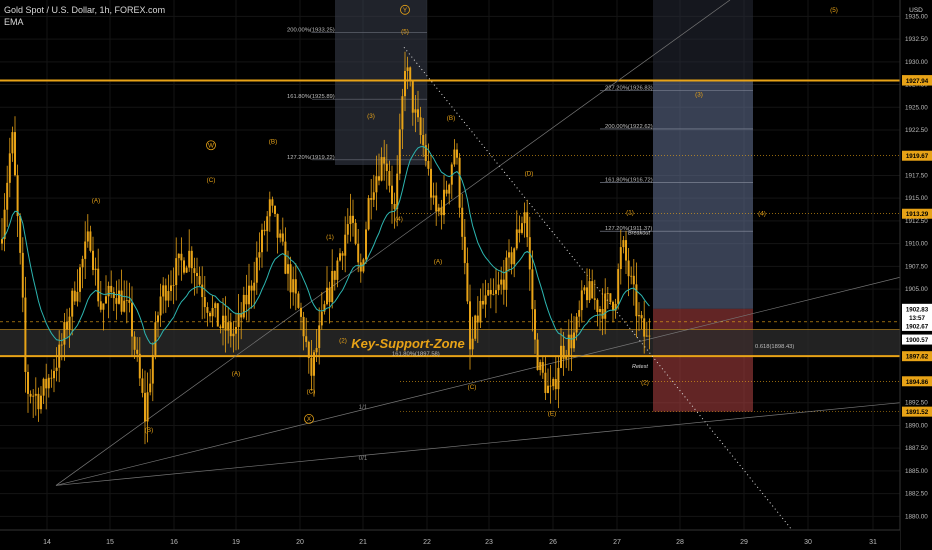  I want to click on retest-label: Retest, so click(640, 367).